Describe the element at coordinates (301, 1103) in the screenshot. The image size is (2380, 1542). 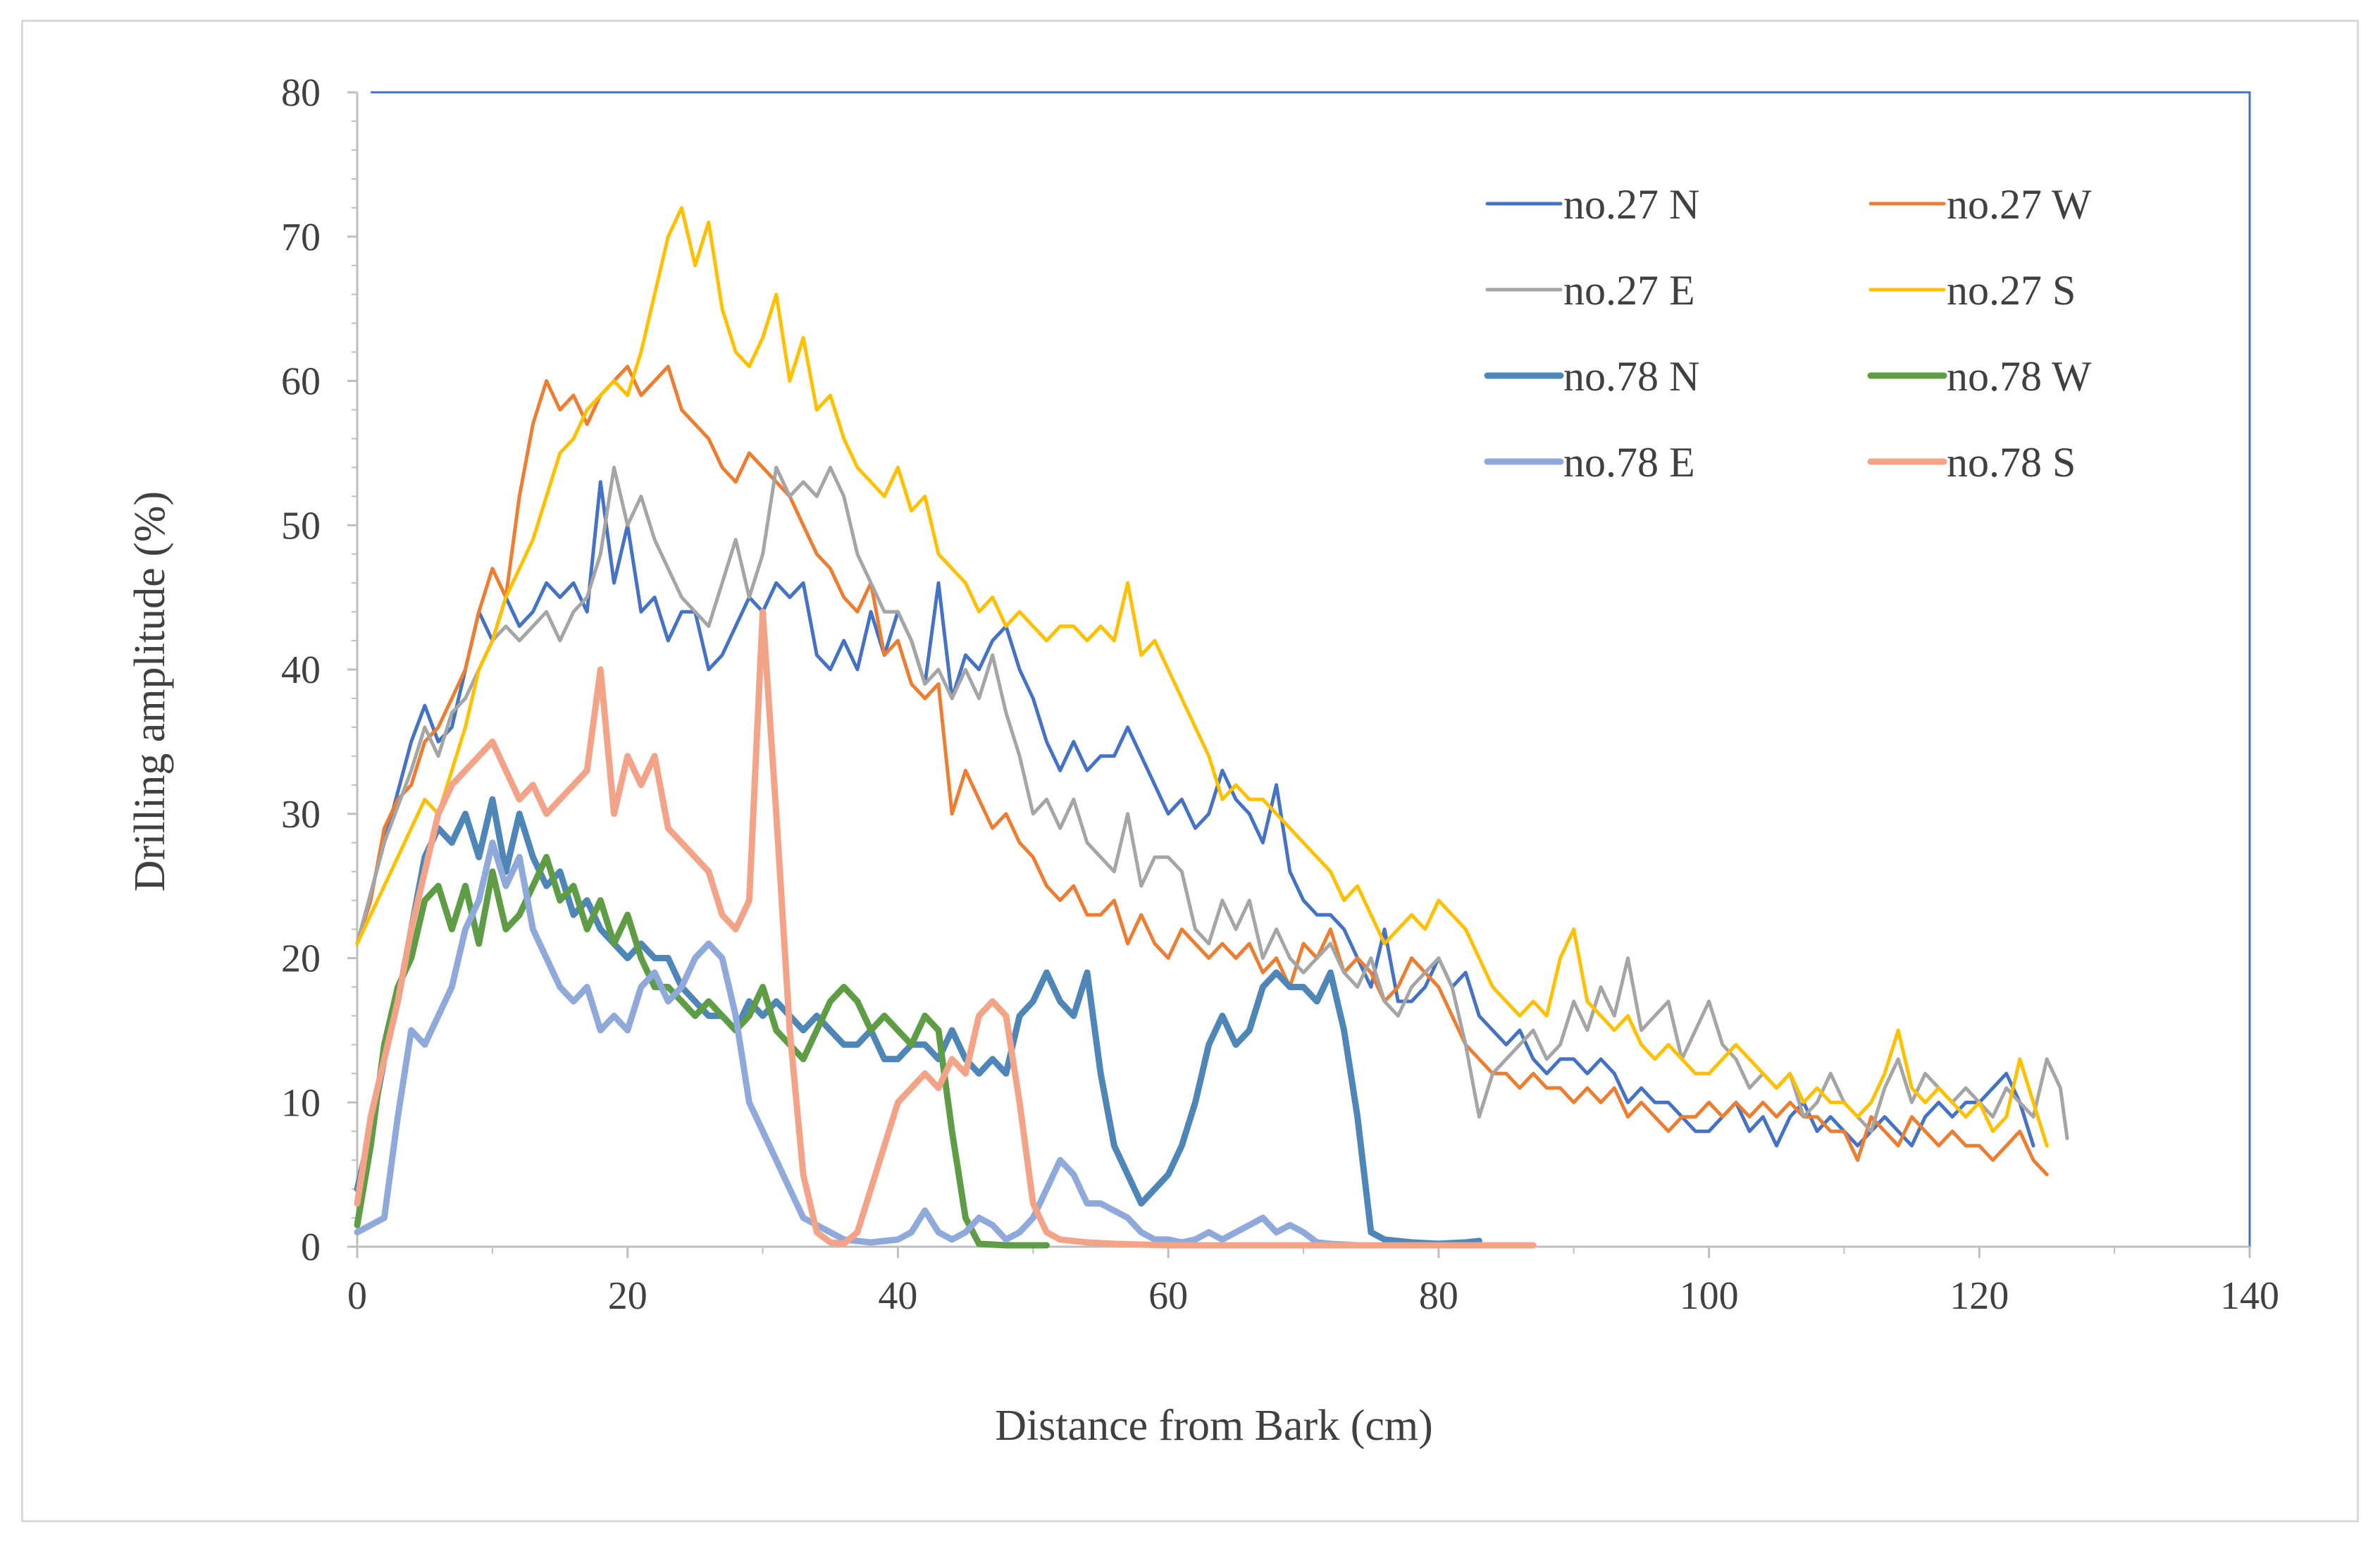
I see `y-tick-label: 10` at that location.